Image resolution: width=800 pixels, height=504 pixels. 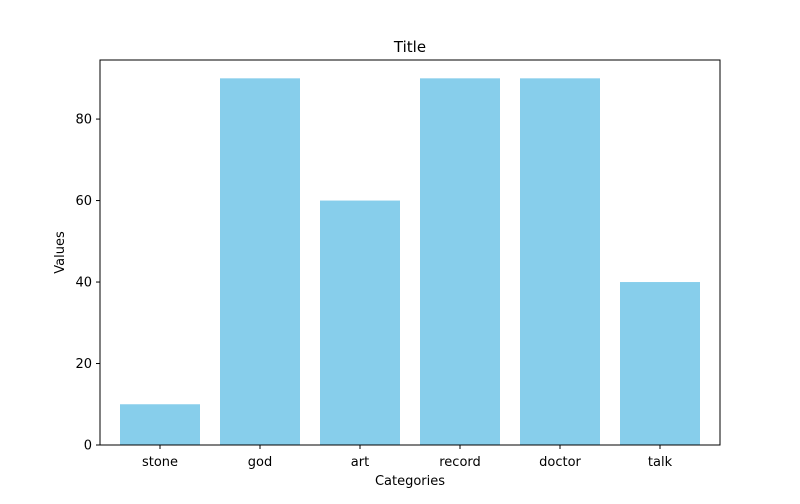 What do you see at coordinates (260, 261) in the screenshot?
I see `bar-god` at bounding box center [260, 261].